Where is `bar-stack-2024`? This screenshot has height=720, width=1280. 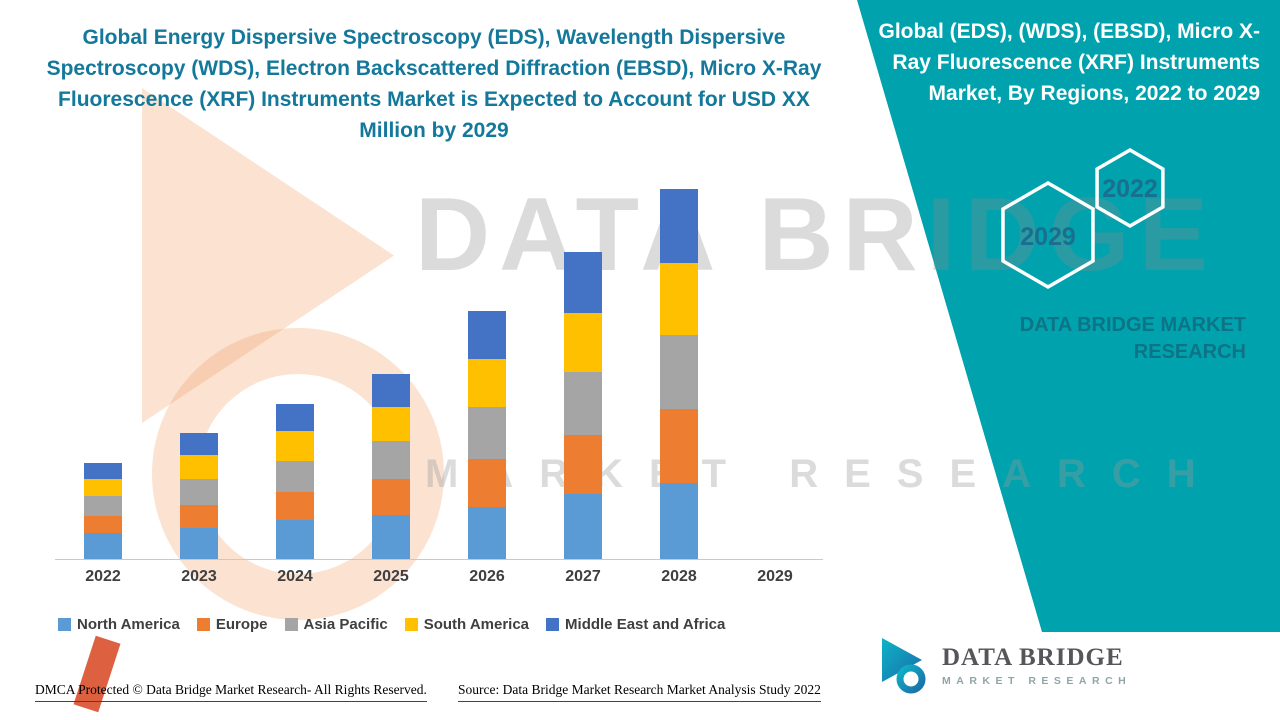 bar-stack-2024 is located at coordinates (295, 481).